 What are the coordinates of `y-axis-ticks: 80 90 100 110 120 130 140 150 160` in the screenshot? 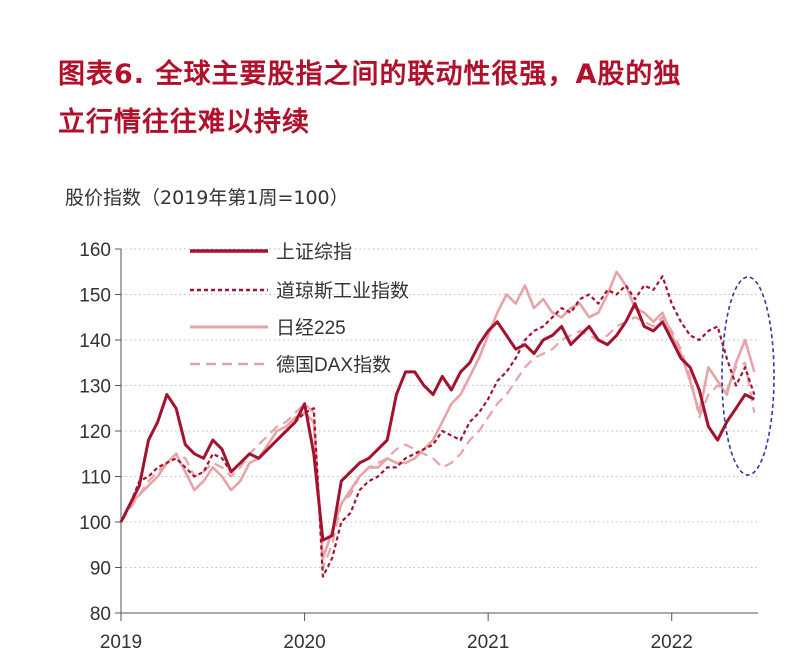 It's located at (100, 432).